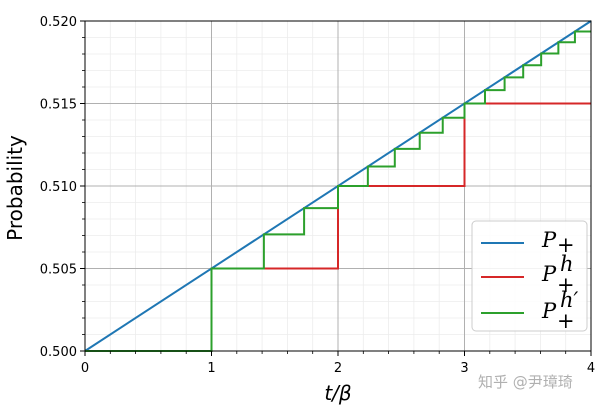 The image size is (603, 410). Describe the element at coordinates (464, 368) in the screenshot. I see `x-tick-label: 3` at that location.